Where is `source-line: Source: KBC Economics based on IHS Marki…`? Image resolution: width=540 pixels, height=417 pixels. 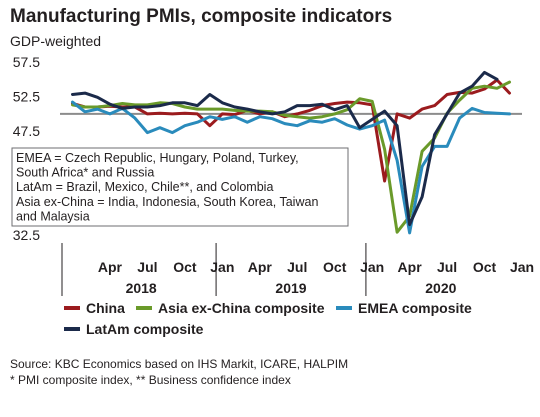 source-line: Source: KBC Economics based on IHS Marki… is located at coordinates (179, 364).